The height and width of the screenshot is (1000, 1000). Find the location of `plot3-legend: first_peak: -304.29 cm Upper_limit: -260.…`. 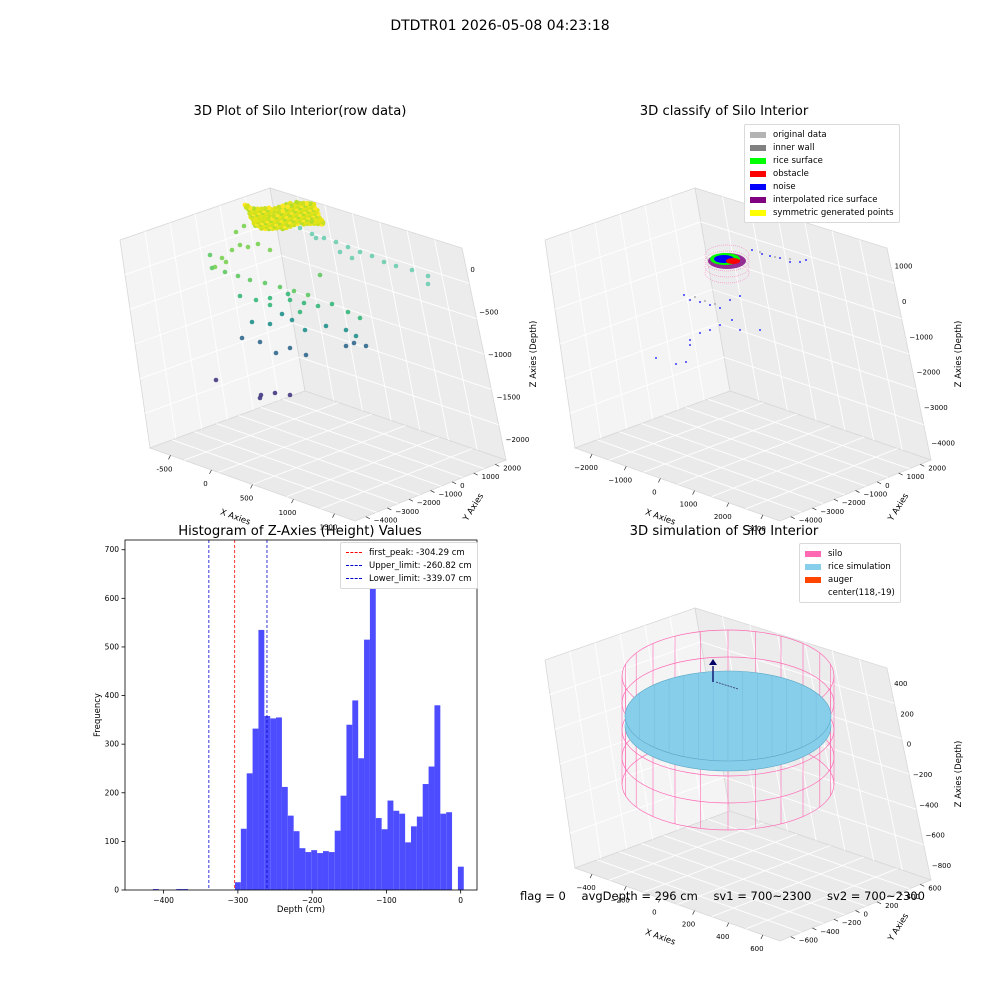

plot3-legend: first_peak: -304.29 cm Upper_limit: -260.… is located at coordinates (409, 565).